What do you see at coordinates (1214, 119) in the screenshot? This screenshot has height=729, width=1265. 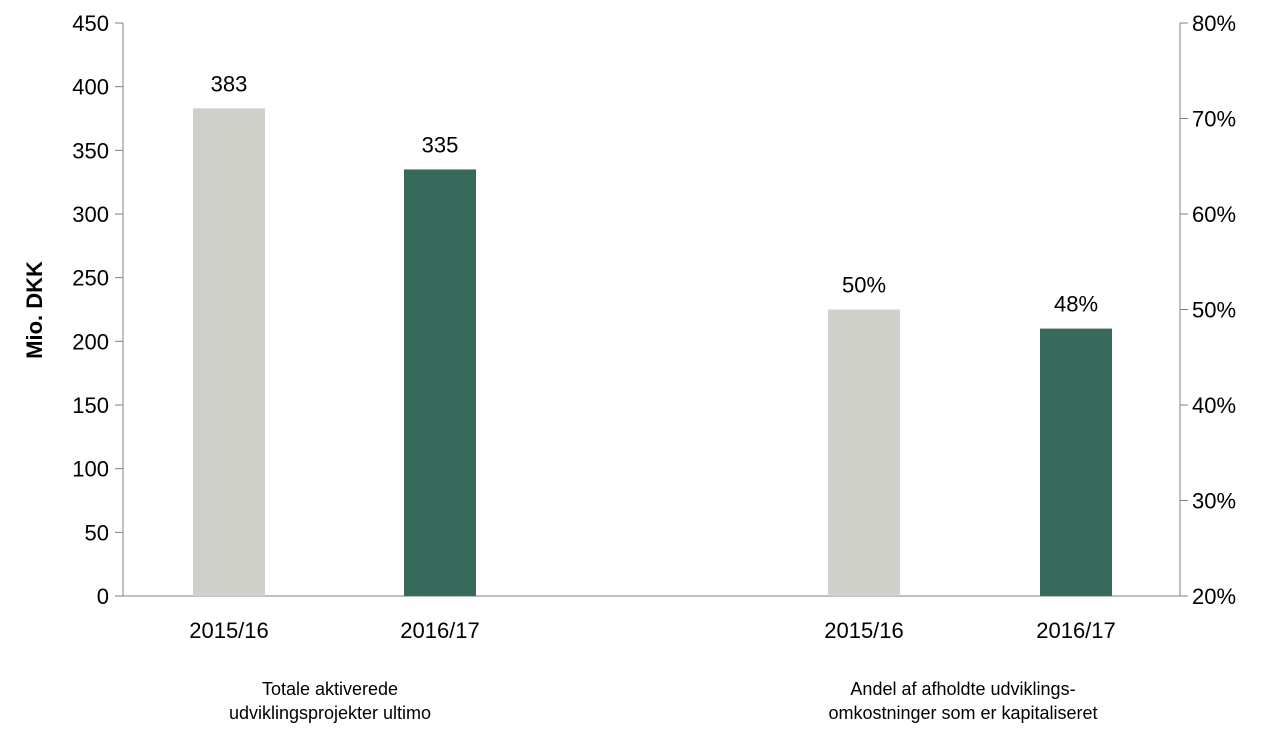 I see `right-axis-tick-label: 70%` at bounding box center [1214, 119].